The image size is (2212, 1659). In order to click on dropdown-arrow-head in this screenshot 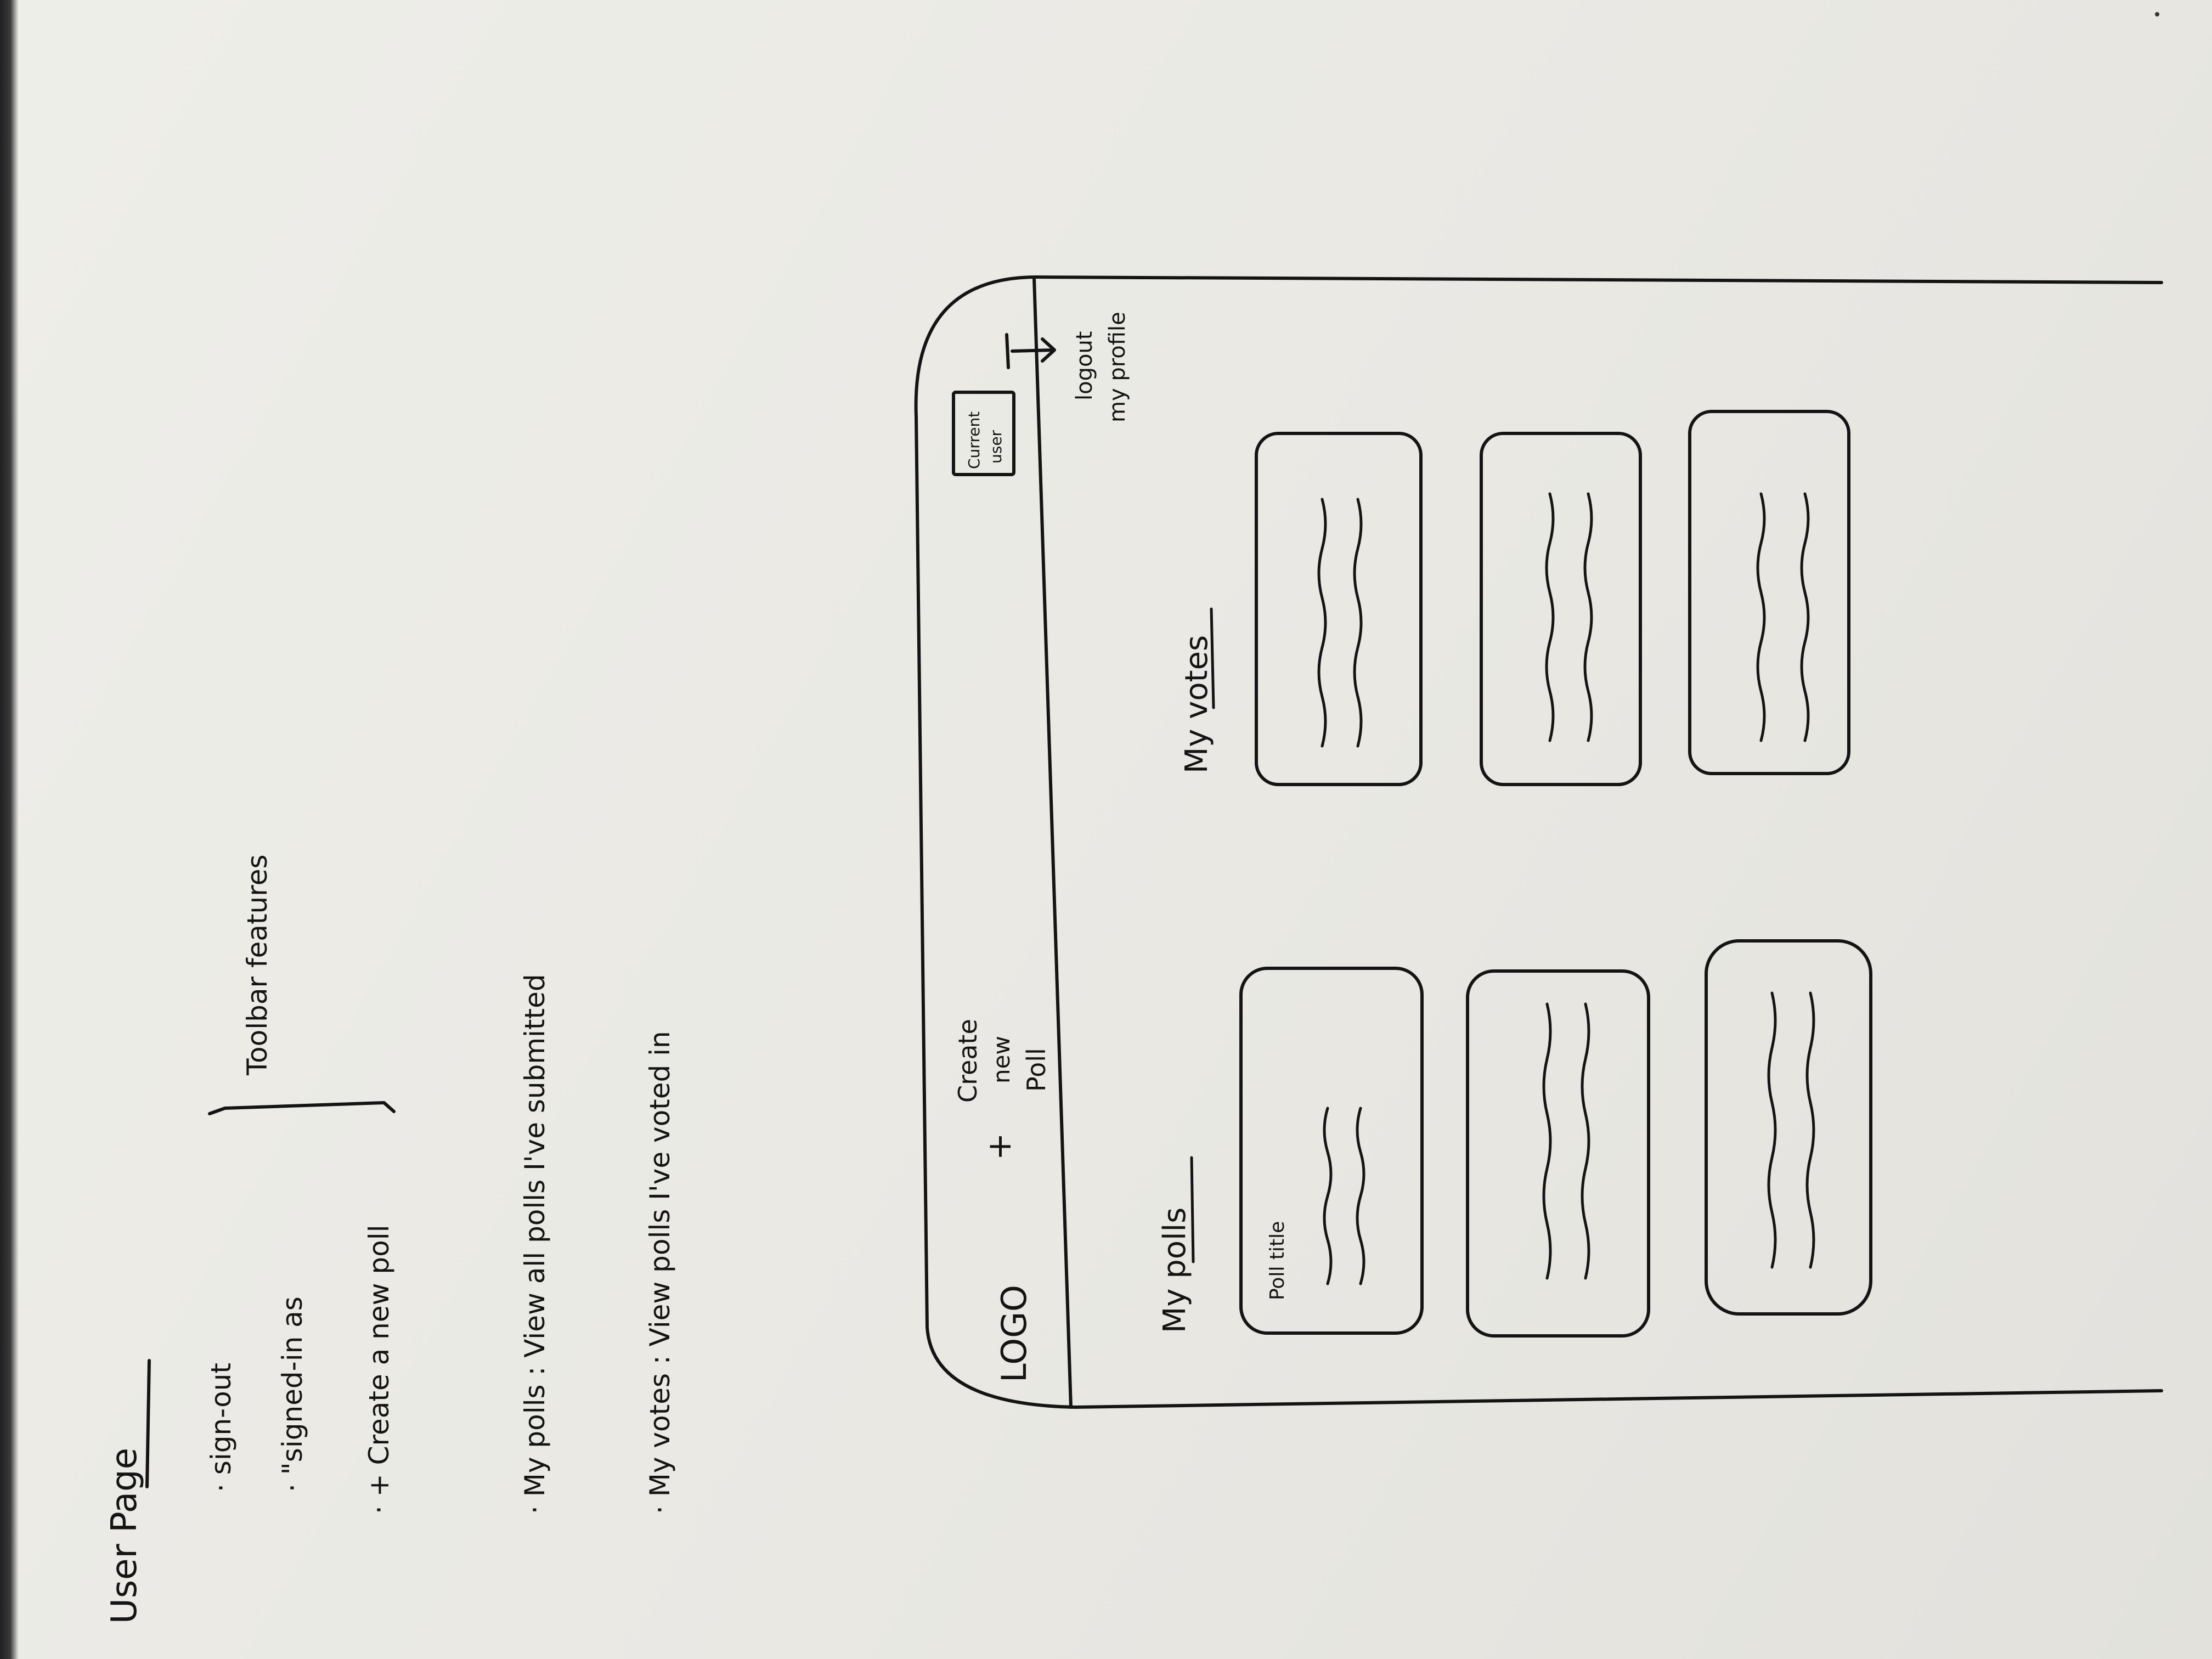, I will do `click(1048, 350)`.